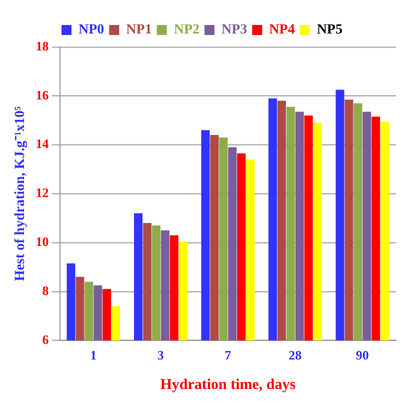  Describe the element at coordinates (46, 290) in the screenshot. I see `y-tick-label: 8` at that location.